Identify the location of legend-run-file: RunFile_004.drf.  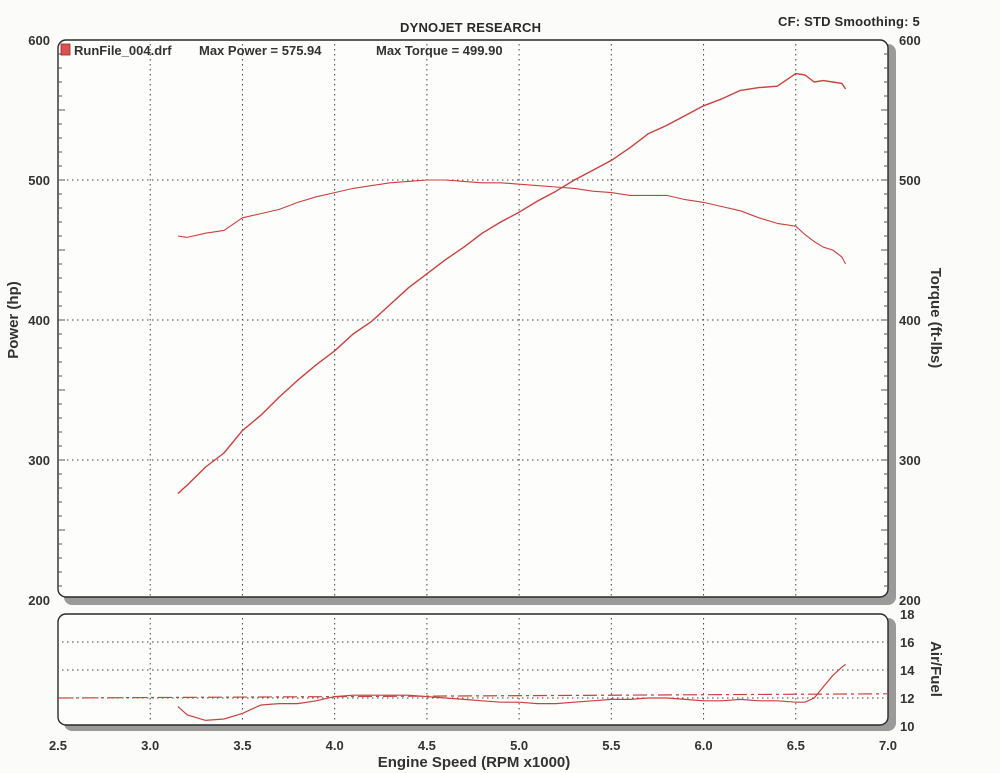
(123, 50).